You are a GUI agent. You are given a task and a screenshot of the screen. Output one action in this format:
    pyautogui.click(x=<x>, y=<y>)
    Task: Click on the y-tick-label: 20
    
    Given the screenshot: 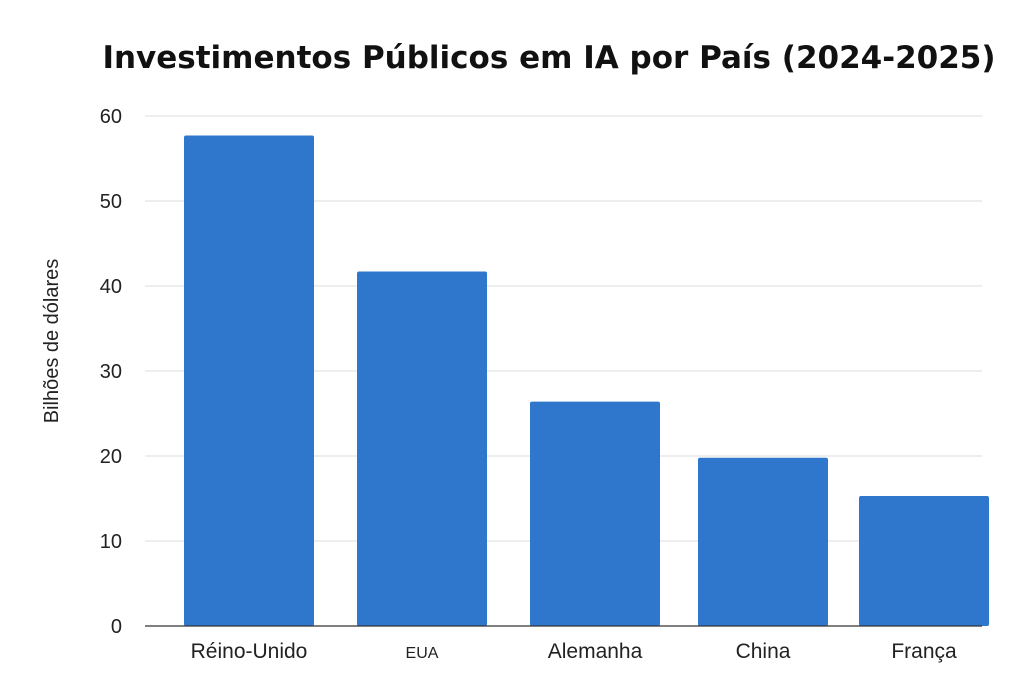 What is the action you would take?
    pyautogui.click(x=111, y=457)
    